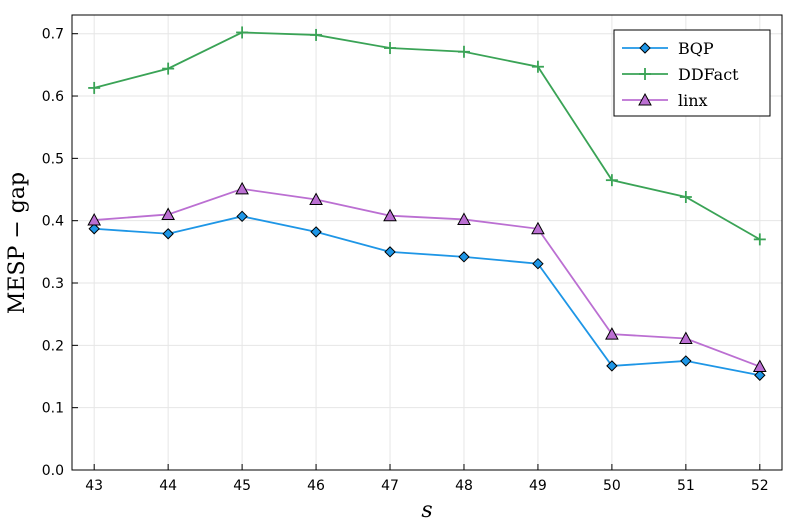 The width and height of the screenshot is (797, 532). What do you see at coordinates (53, 97) in the screenshot?
I see `y-tick-label: 0.6` at bounding box center [53, 97].